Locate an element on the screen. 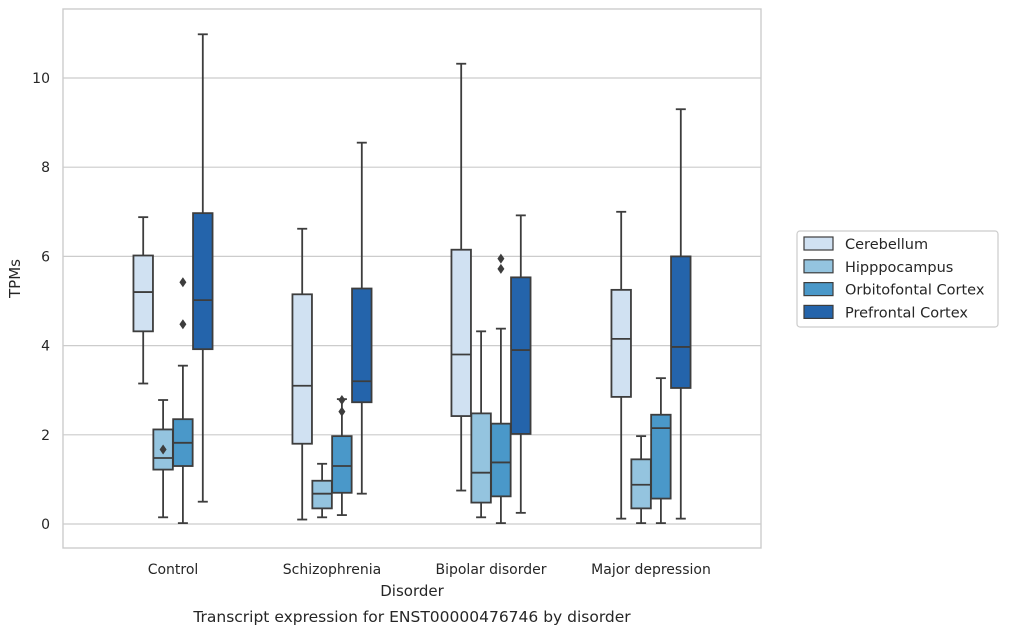 Image resolution: width=1009 pixels, height=634 pixels. x-axis-label: Disorder is located at coordinates (412, 591).